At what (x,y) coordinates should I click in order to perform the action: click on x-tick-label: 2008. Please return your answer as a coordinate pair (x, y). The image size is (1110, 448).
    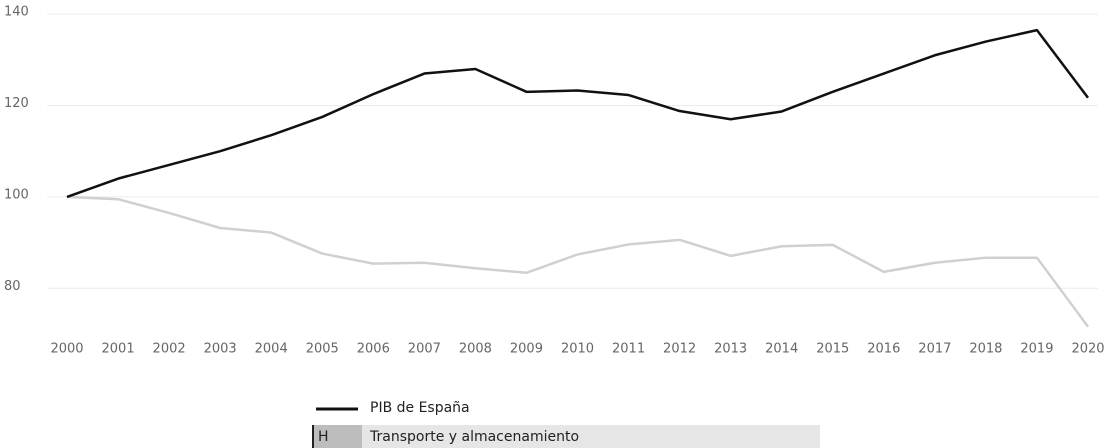
    Looking at the image, I should click on (475, 349).